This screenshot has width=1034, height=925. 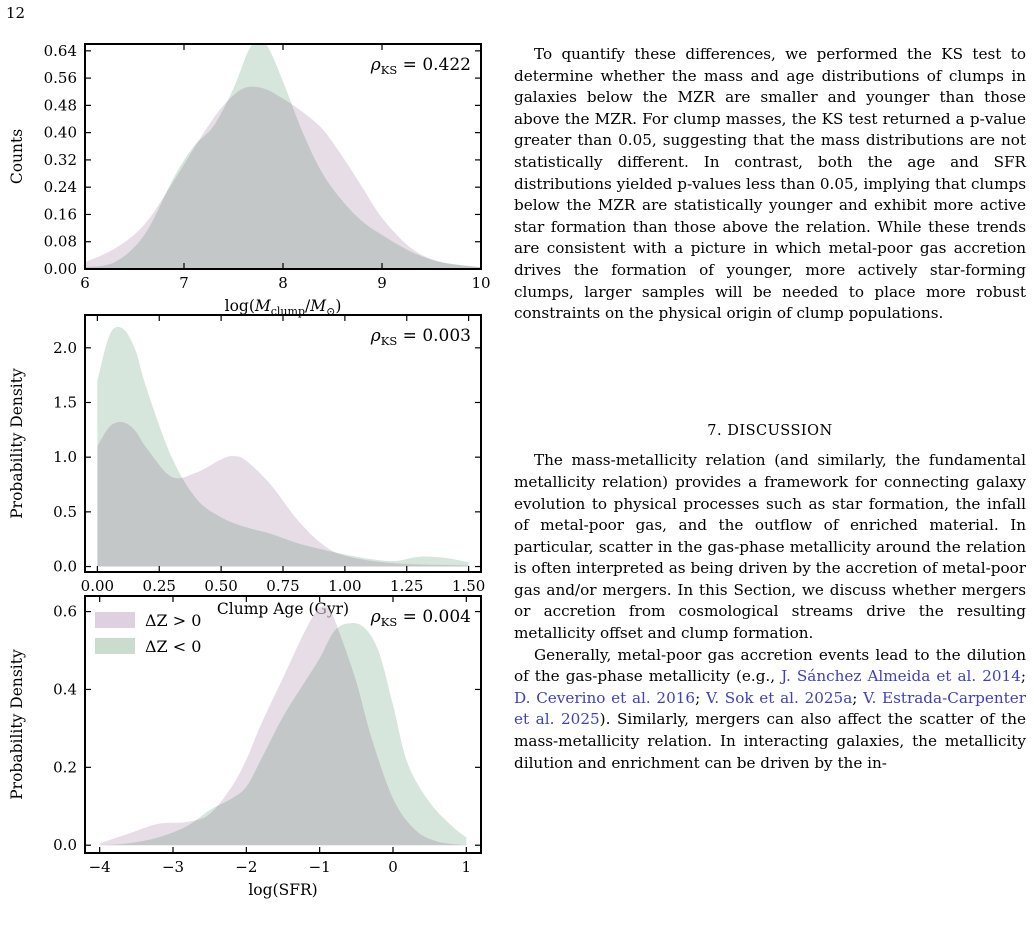 I want to click on x-tick-label: 0, so click(x=393, y=867).